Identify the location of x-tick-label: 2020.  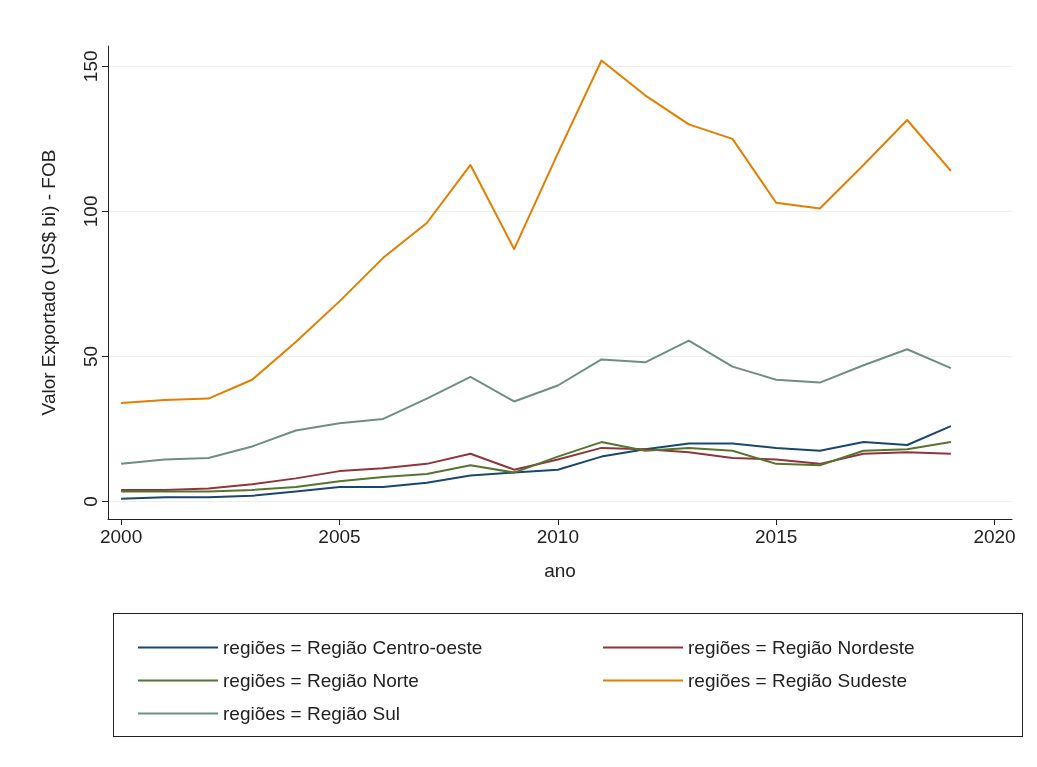
(994, 536).